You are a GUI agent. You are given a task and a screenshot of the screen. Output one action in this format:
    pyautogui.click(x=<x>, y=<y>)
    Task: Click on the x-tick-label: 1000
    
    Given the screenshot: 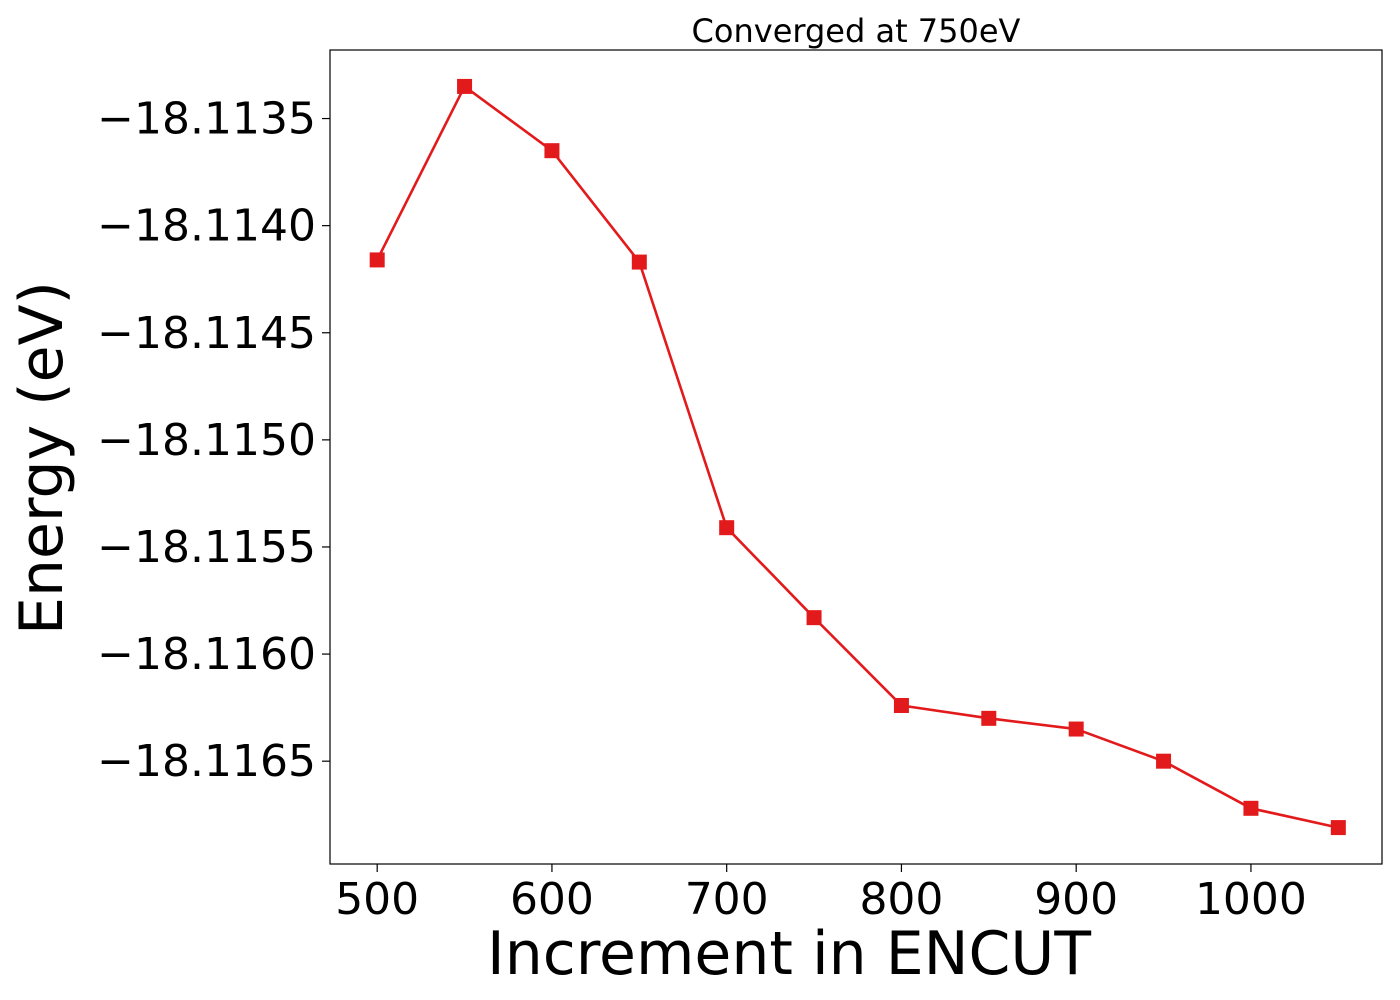 What is the action you would take?
    pyautogui.click(x=1251, y=899)
    